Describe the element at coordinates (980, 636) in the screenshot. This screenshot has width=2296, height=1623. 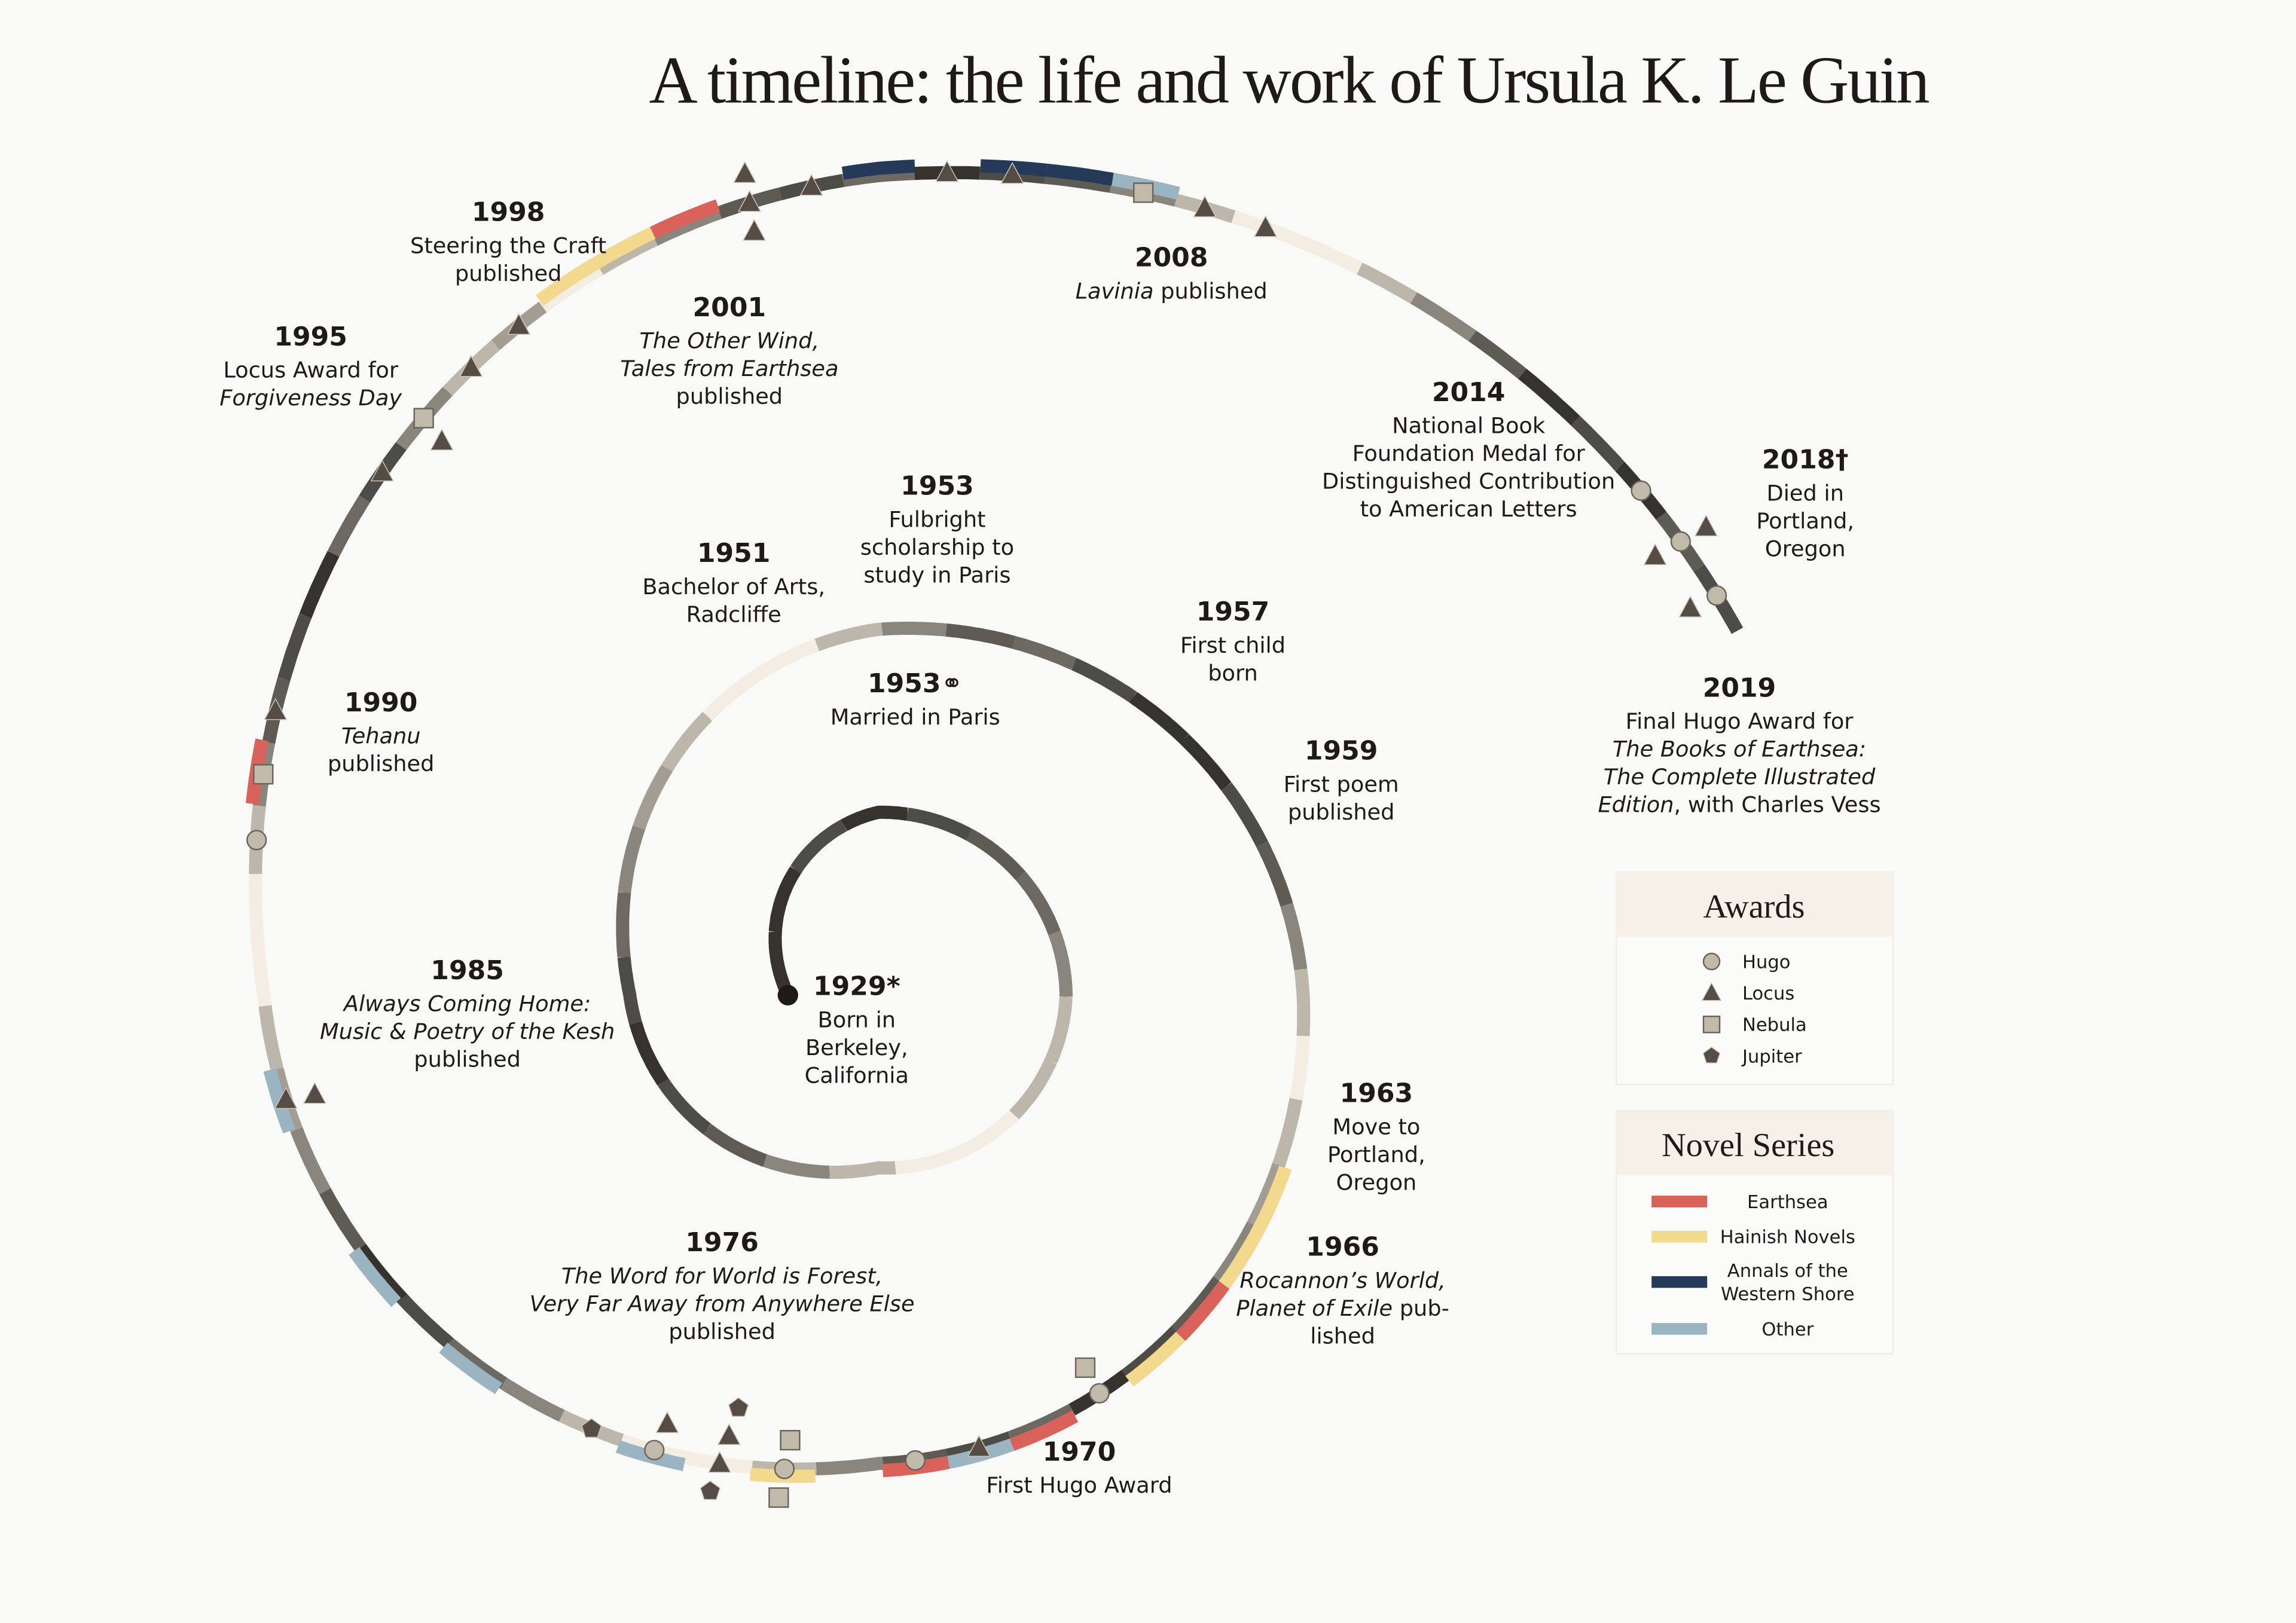
I see `year-segment-1955` at that location.